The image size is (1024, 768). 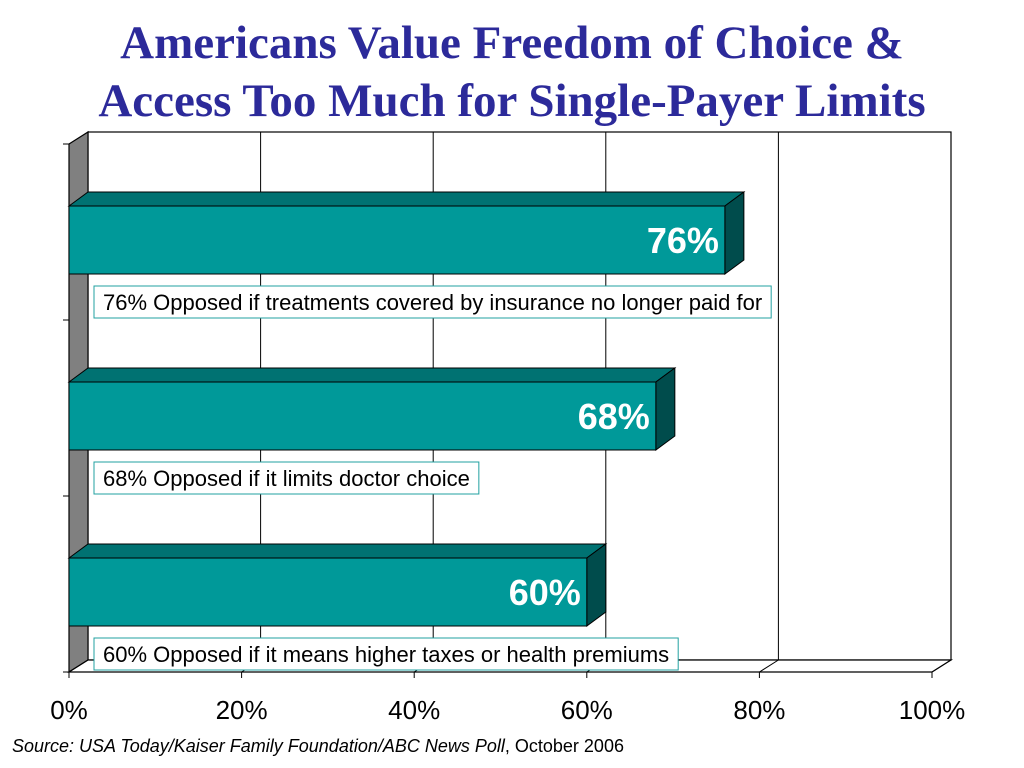 I want to click on x-tick-label: 40%, so click(x=414, y=710).